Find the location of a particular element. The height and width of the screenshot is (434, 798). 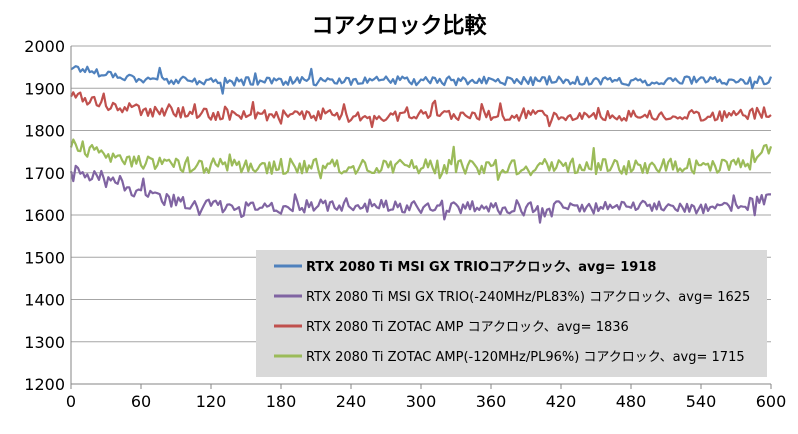

y-tick-label: 1400 is located at coordinates (44, 300).